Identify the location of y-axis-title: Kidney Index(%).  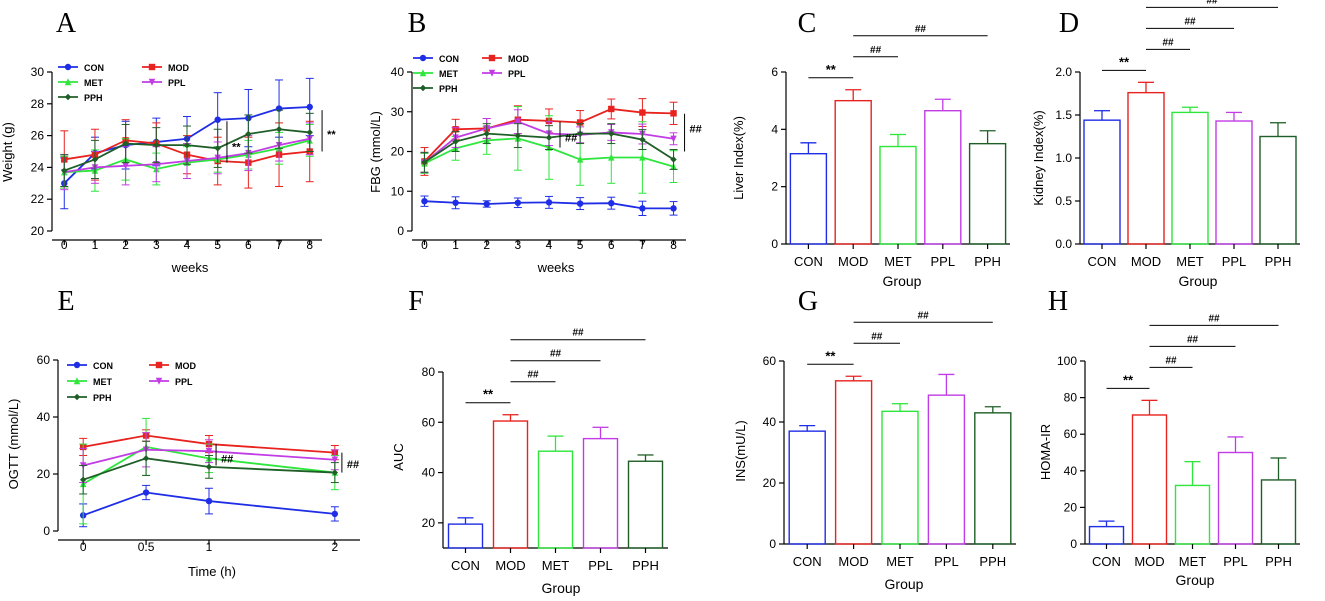
(1038, 157).